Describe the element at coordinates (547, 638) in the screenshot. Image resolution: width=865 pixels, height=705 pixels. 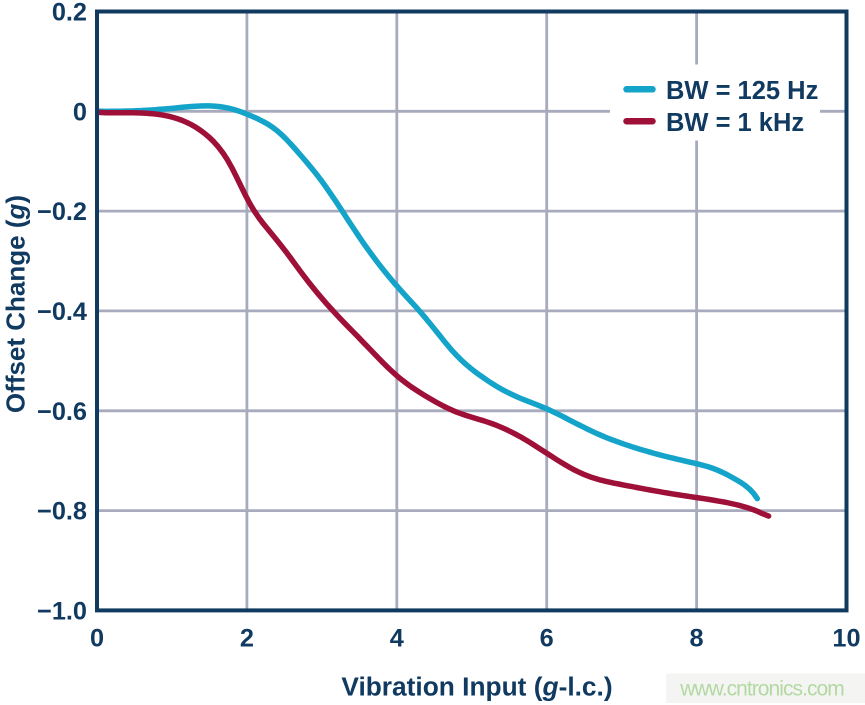
I see `svg-text: 6` at that location.